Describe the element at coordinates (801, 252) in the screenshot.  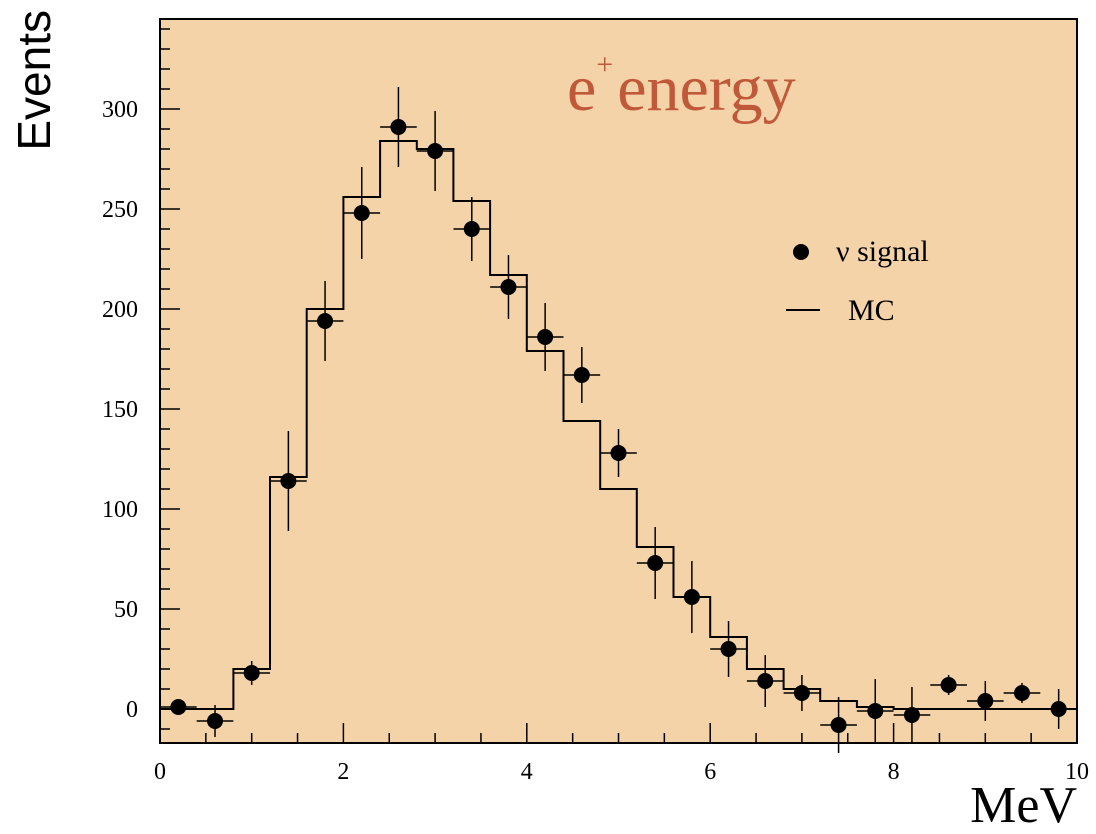
I see `legend-dot-icon` at that location.